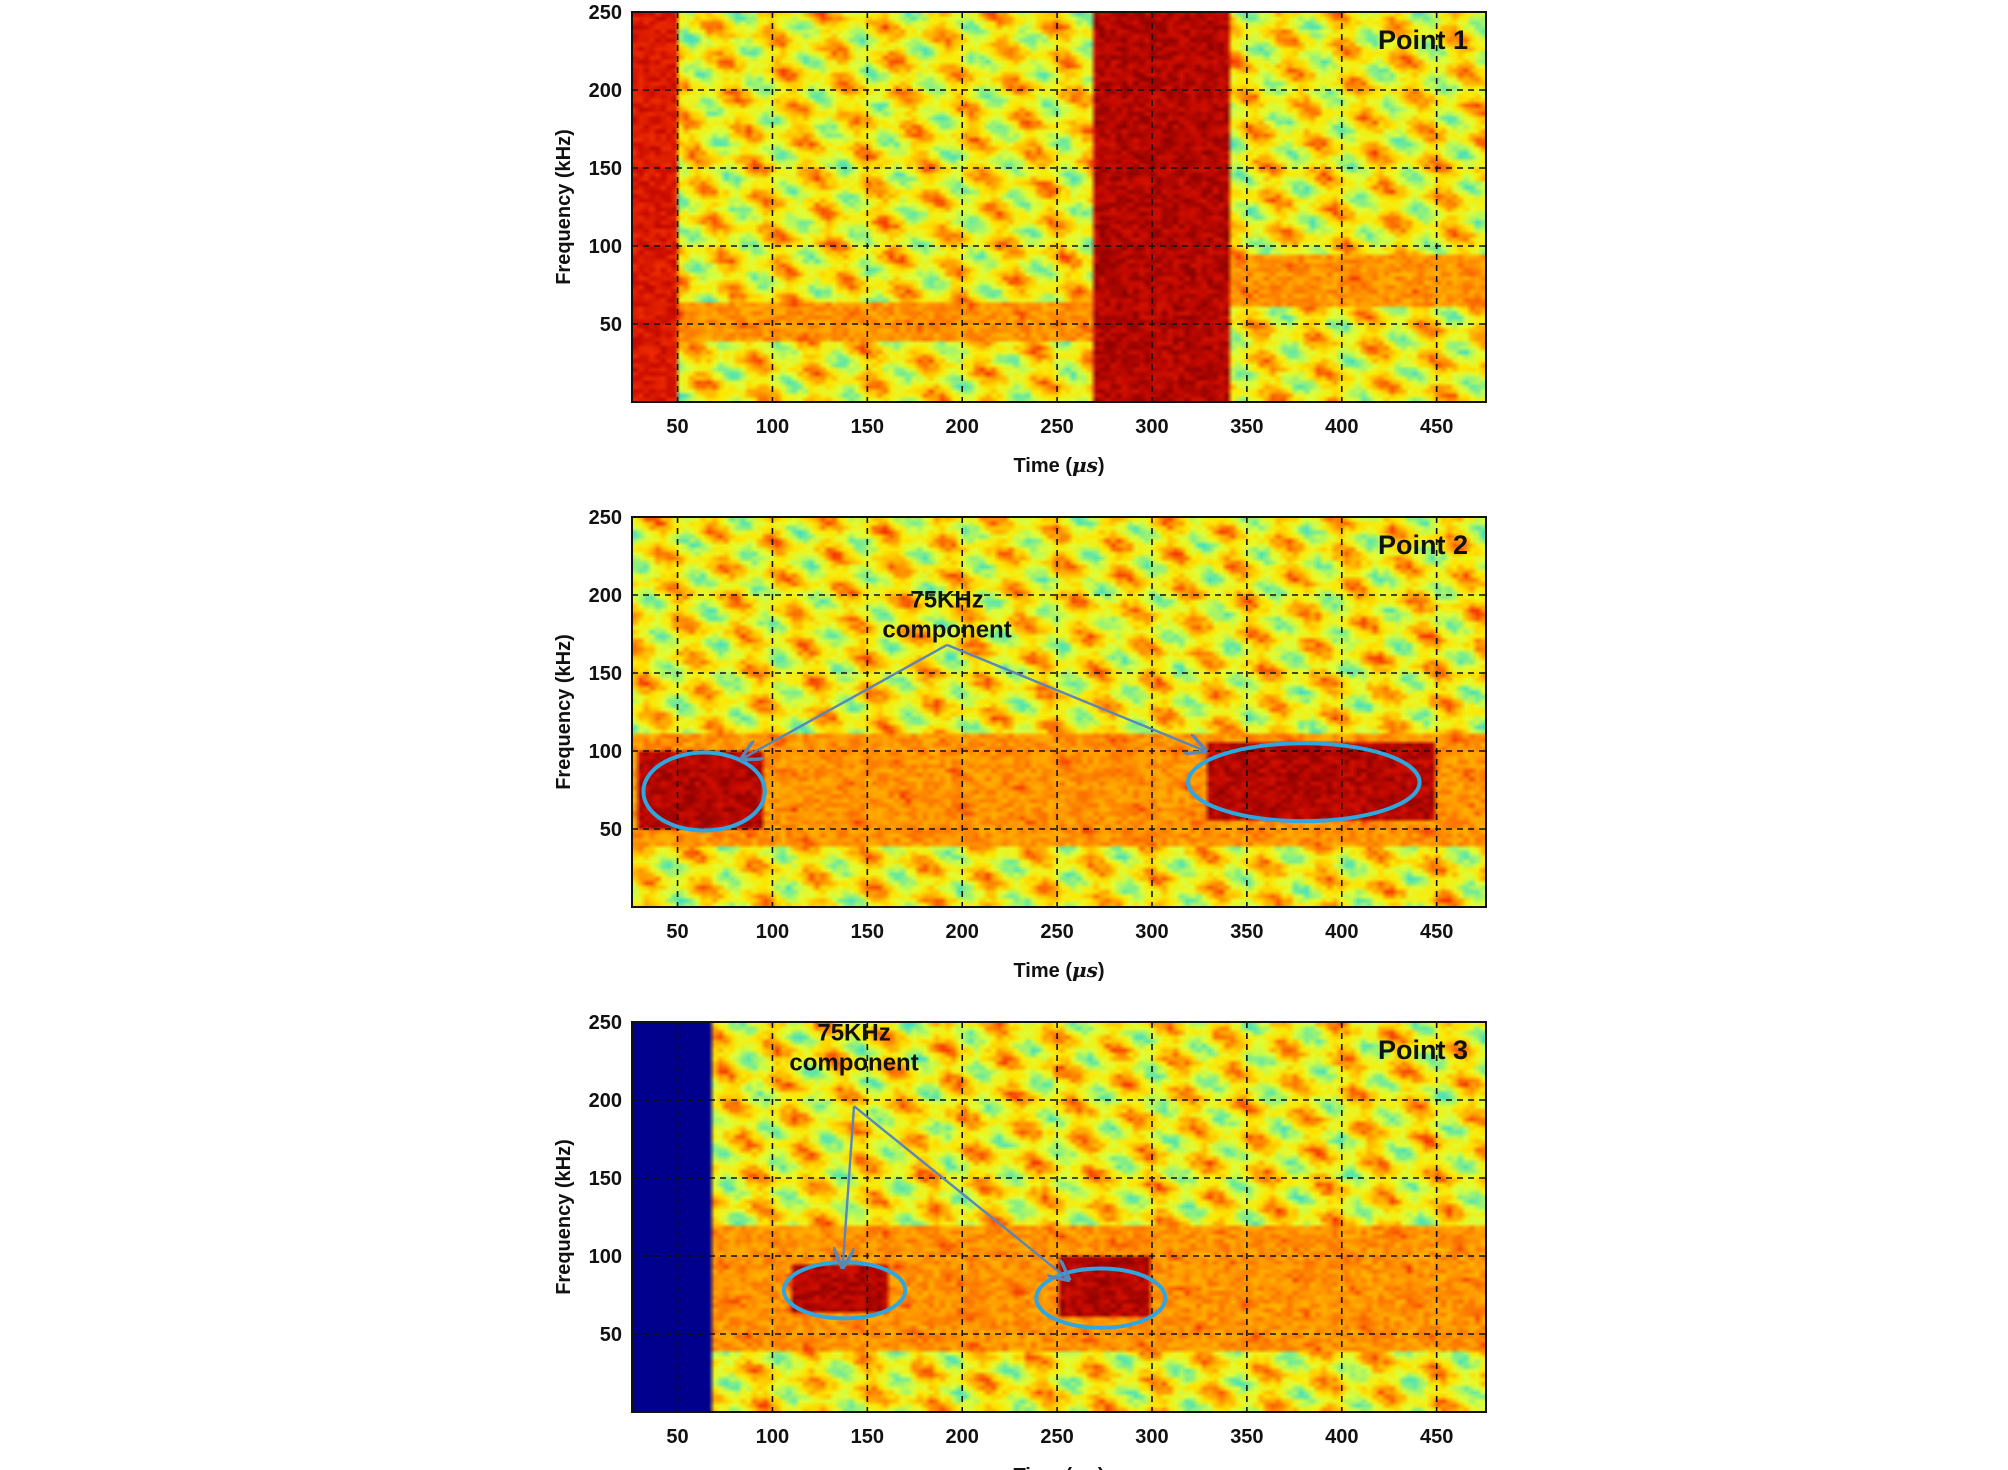 Image resolution: width=2008 pixels, height=1470 pixels. Describe the element at coordinates (1423, 545) in the screenshot. I see `panel-title: Point 2` at that location.